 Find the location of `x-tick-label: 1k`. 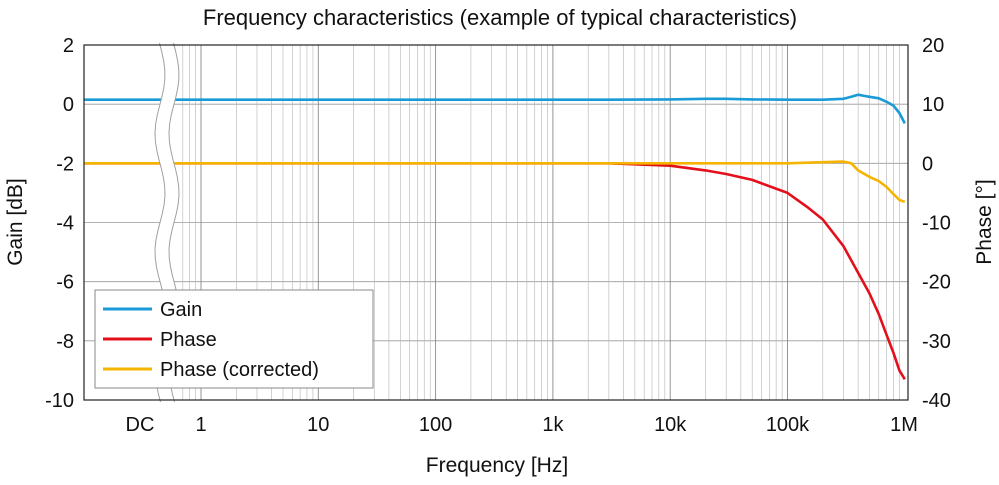

x-tick-label: 1k is located at coordinates (553, 425).